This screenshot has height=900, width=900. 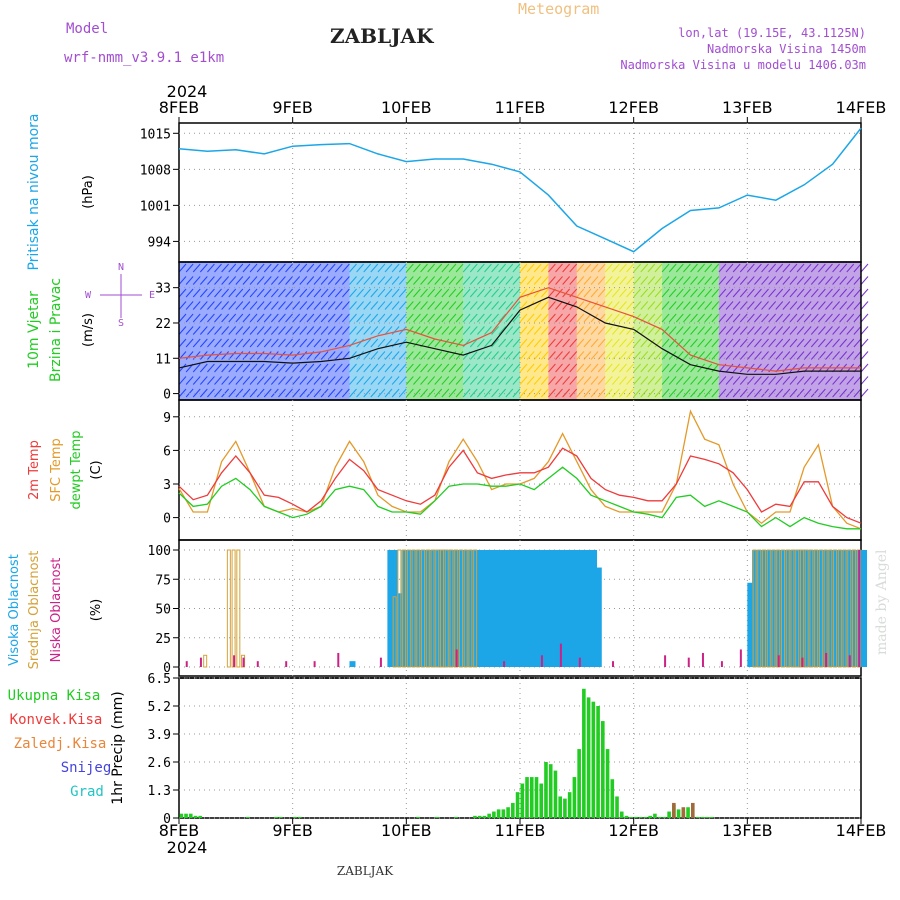 I want to click on pressure-ytick-label: 1015, so click(x=155, y=134).